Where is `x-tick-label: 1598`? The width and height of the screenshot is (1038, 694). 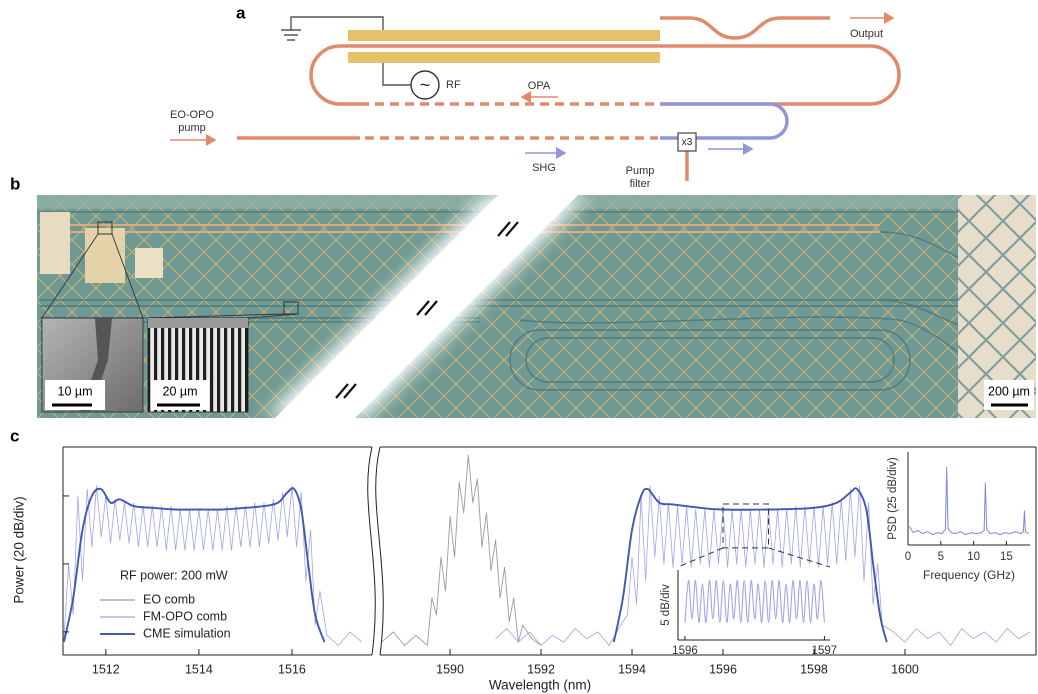 x-tick-label: 1598 is located at coordinates (814, 669).